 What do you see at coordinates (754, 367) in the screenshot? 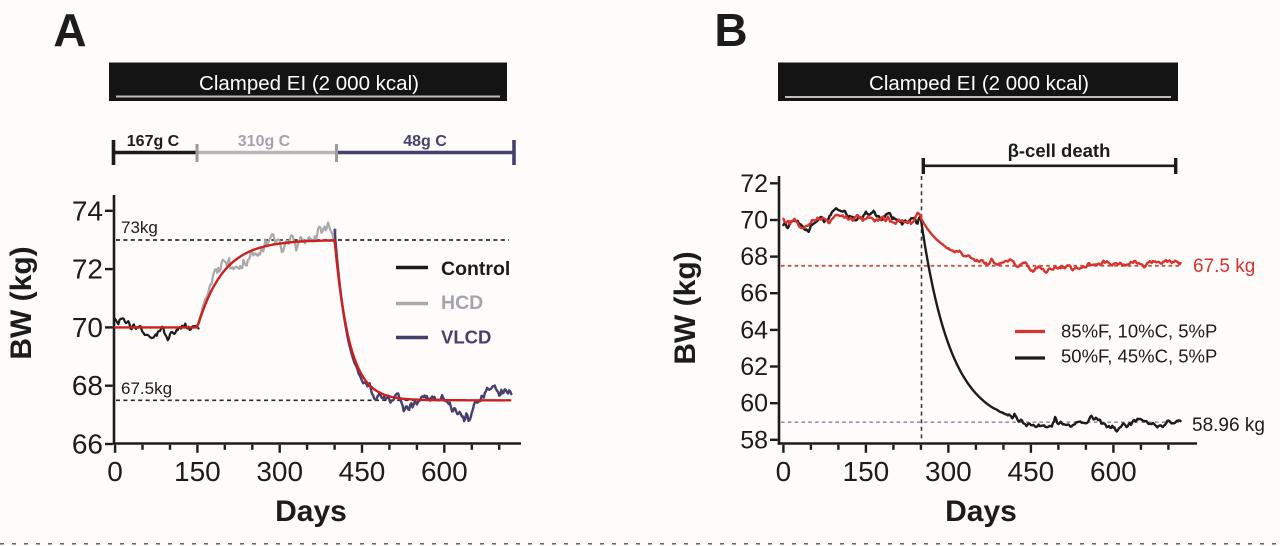
I see `svg-text: 62` at bounding box center [754, 367].